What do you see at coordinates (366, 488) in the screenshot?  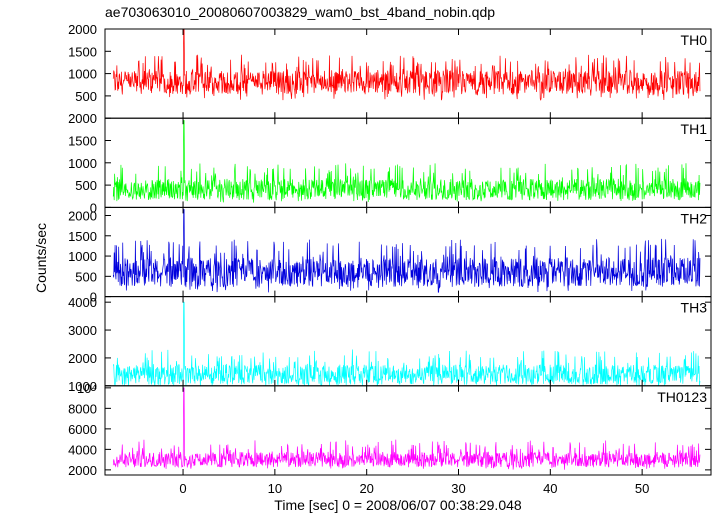 I see `x-tick-label: 20` at bounding box center [366, 488].